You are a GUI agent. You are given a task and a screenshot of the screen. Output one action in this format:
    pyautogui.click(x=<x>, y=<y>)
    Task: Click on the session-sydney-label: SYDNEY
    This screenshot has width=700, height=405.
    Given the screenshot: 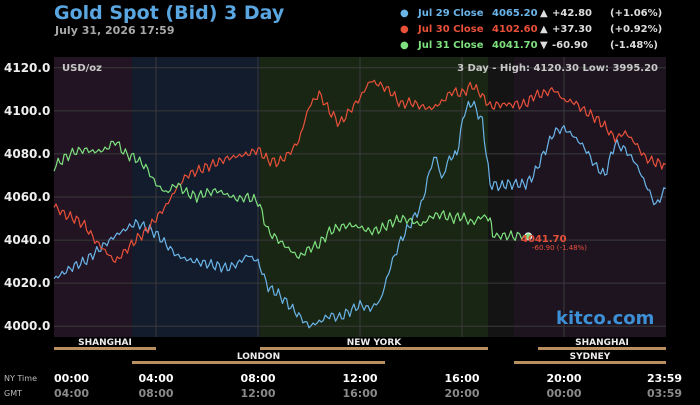 What is the action you would take?
    pyautogui.click(x=590, y=357)
    